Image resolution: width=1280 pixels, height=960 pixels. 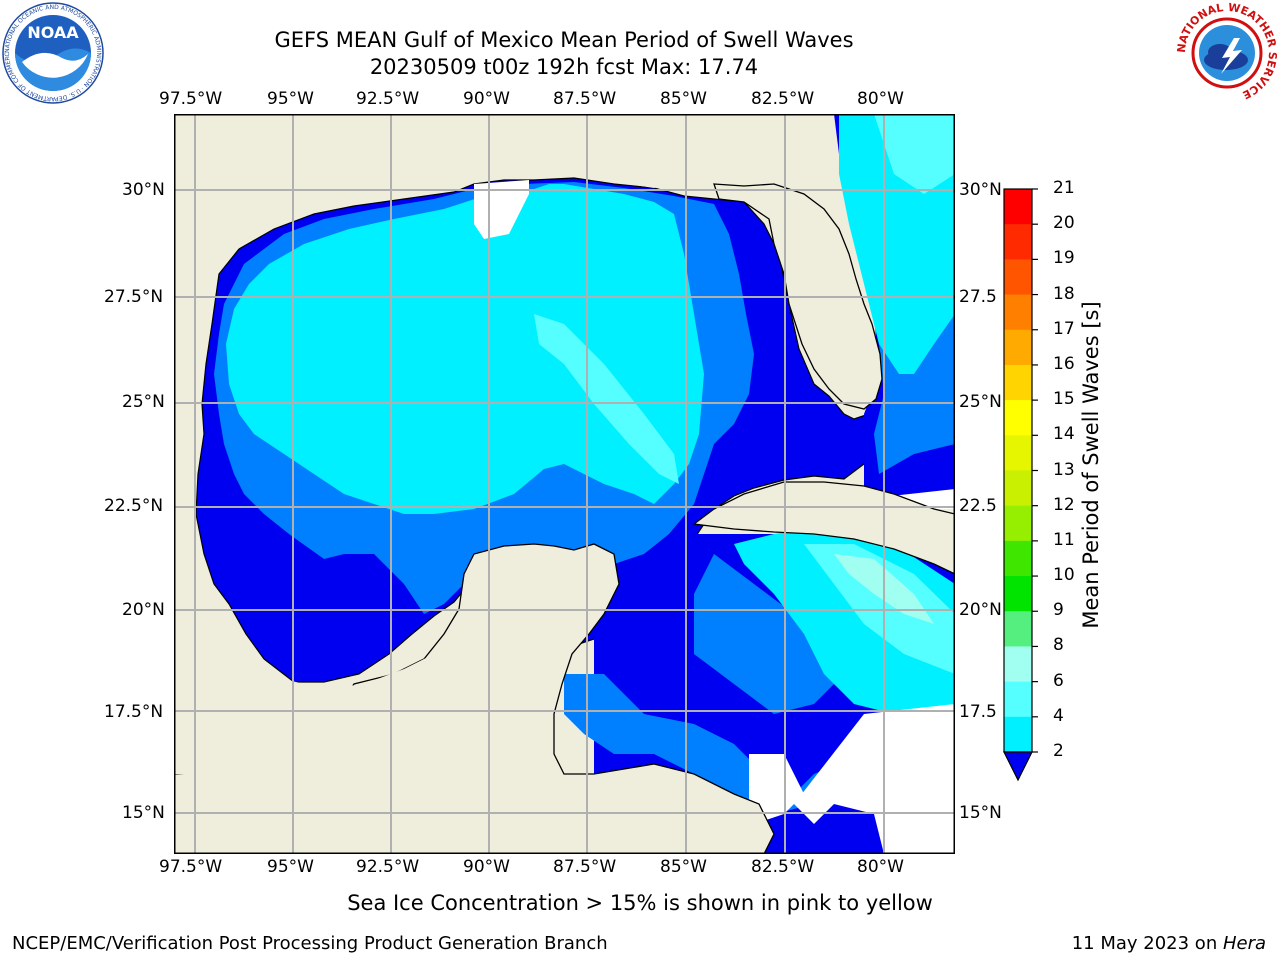 I want to click on cuba-land, so click(x=823, y=528).